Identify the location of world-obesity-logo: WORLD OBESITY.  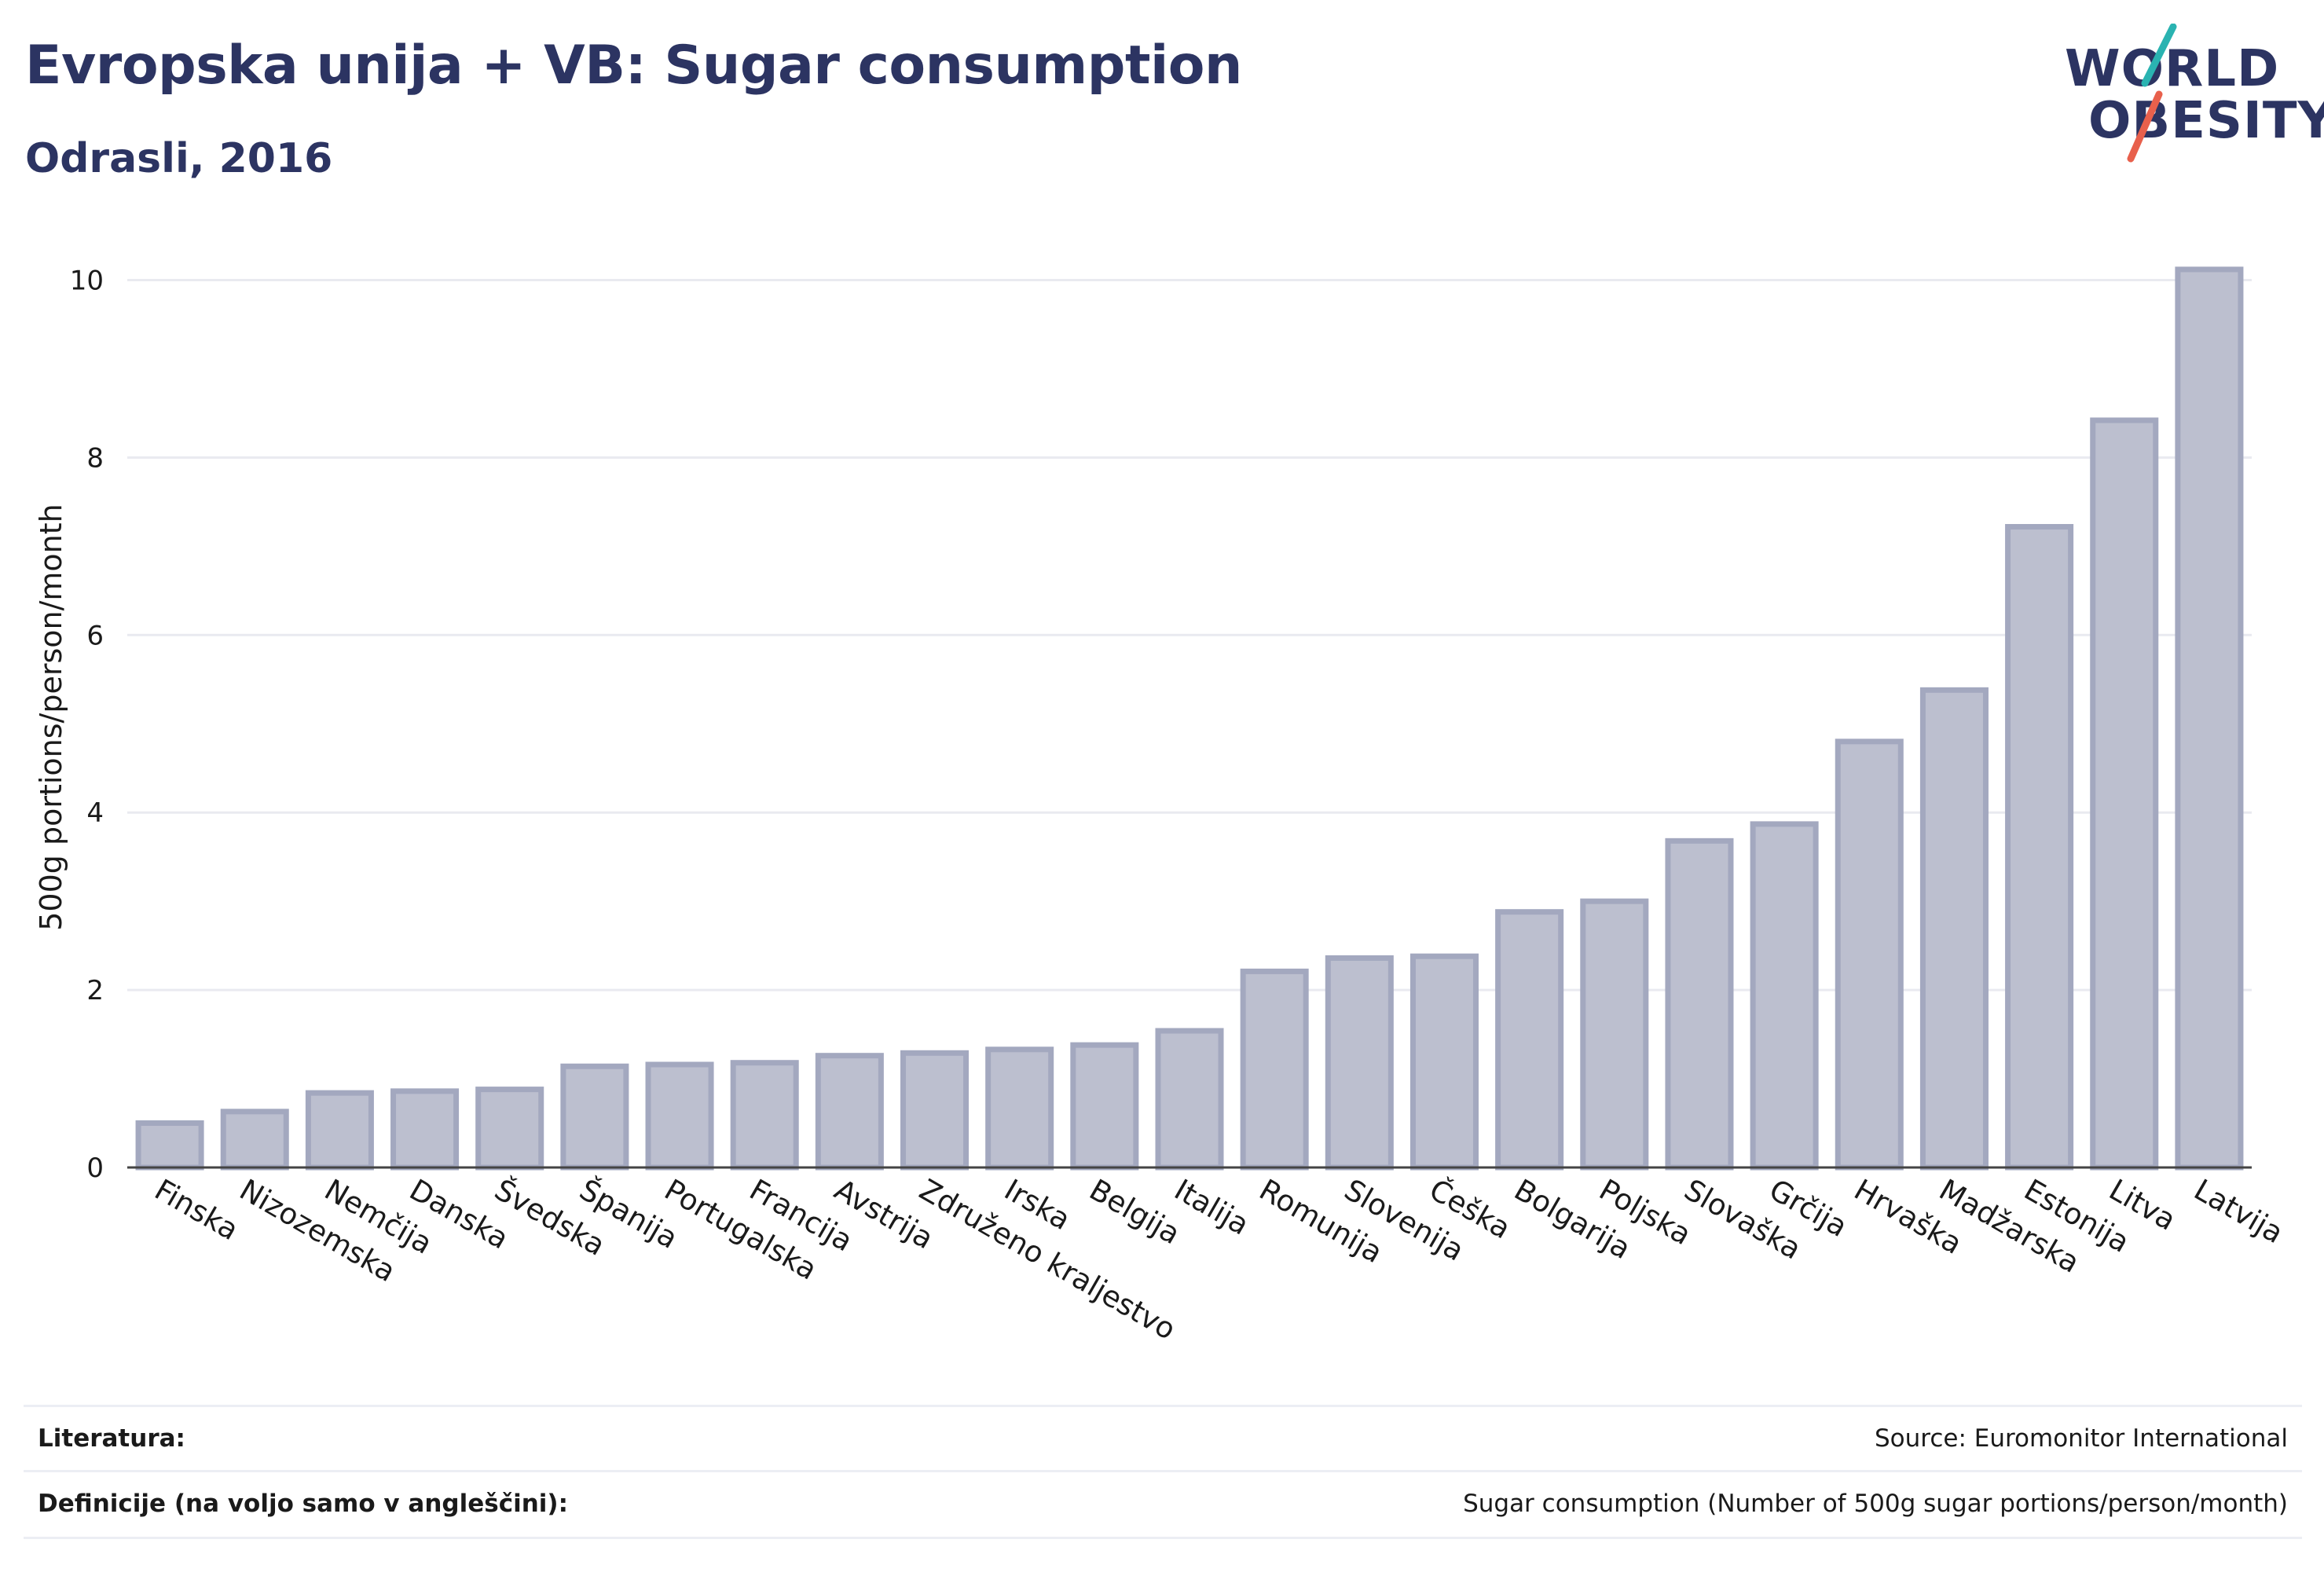
(2190, 94).